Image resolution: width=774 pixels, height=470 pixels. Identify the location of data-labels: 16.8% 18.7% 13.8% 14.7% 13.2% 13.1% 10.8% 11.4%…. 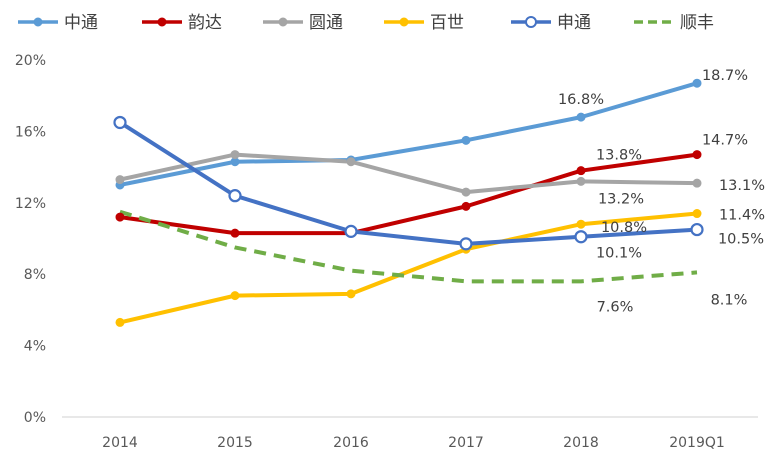
(661, 191).